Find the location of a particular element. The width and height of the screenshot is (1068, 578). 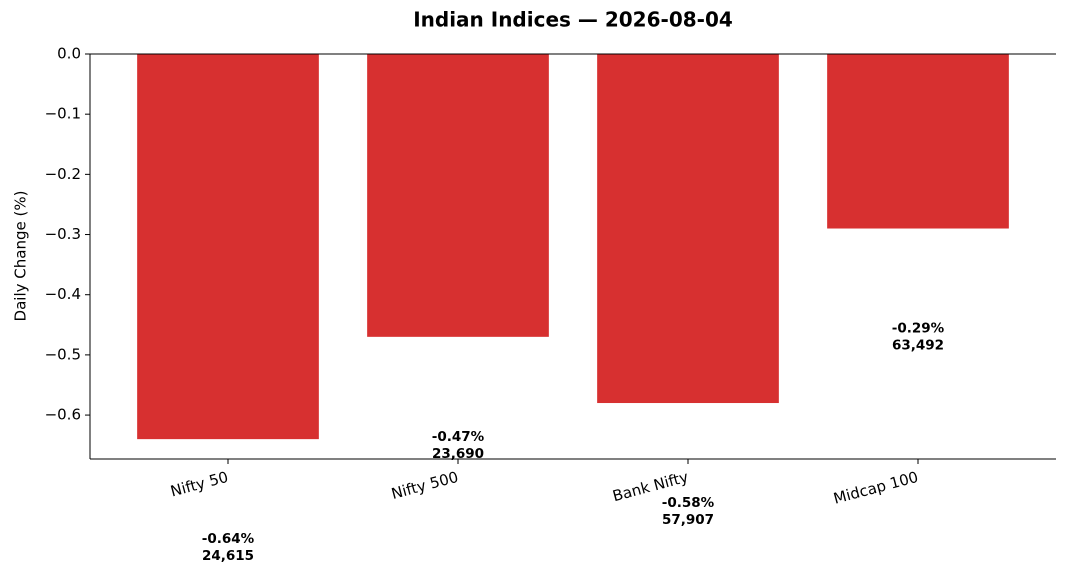

x-tick-label: Midcap 100 is located at coordinates (876, 488).